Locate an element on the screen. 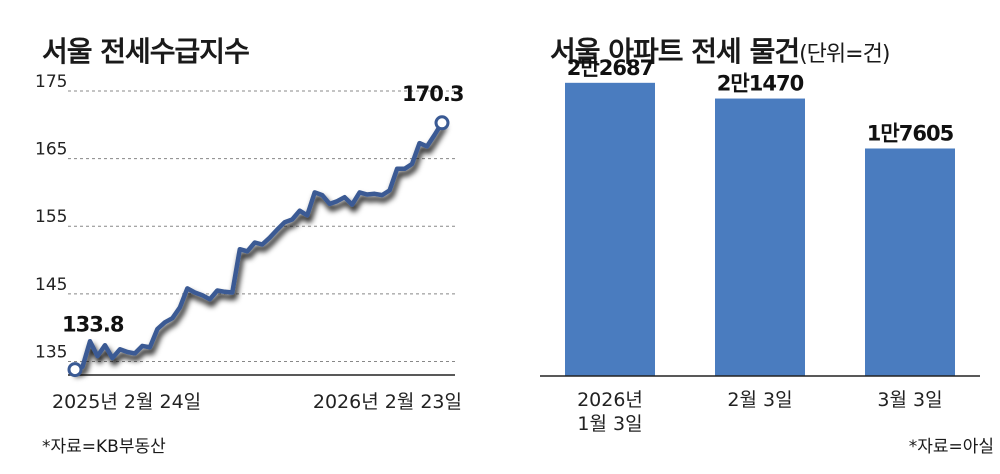 The image size is (1000, 474). data-label: 133.8 is located at coordinates (93, 325).